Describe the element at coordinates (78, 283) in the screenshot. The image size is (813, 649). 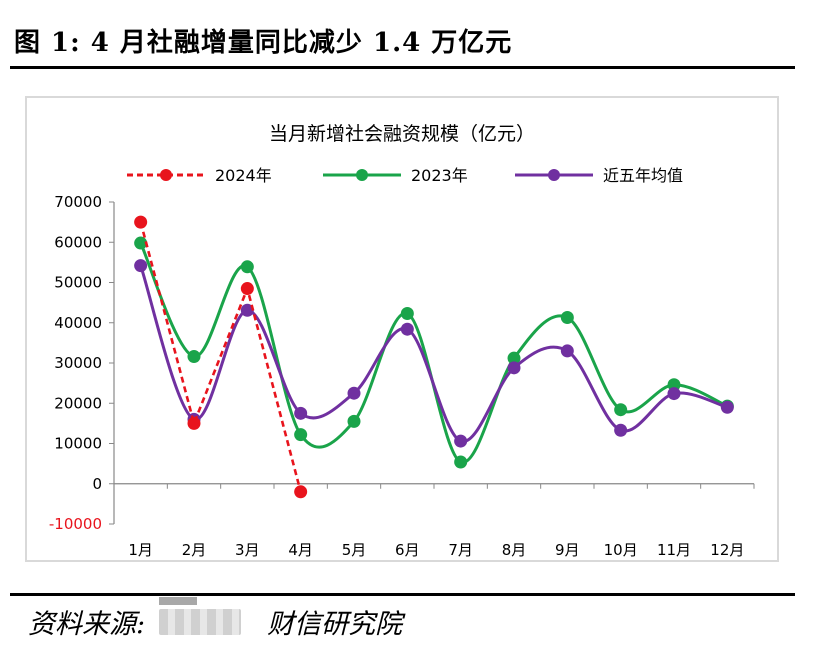
I see `y-tick-label: 50000` at that location.